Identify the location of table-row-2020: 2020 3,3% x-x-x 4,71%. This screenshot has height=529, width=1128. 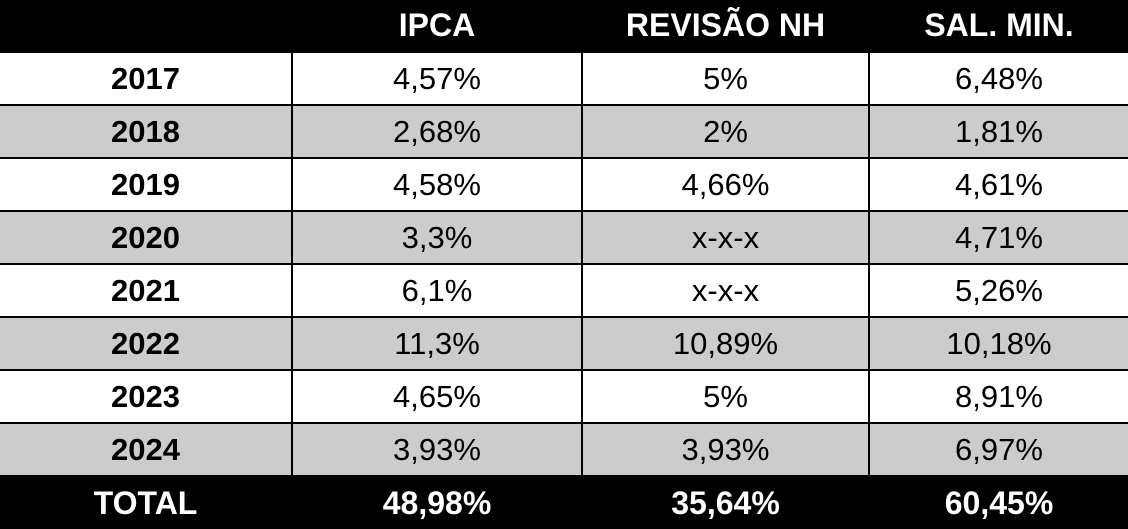
(564, 237).